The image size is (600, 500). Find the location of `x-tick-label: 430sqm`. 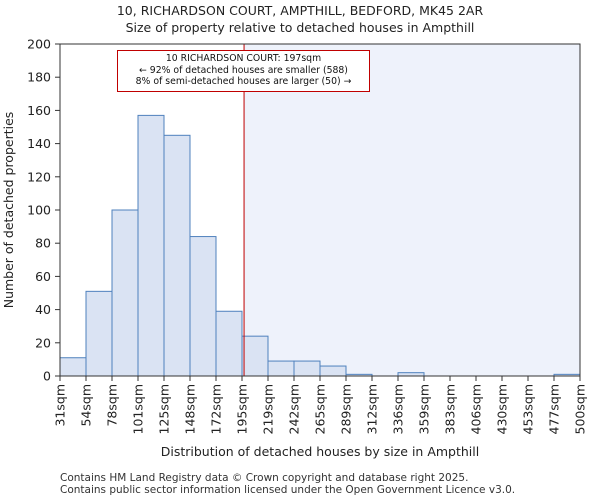

x-tick-label: 430sqm is located at coordinates (502, 409).